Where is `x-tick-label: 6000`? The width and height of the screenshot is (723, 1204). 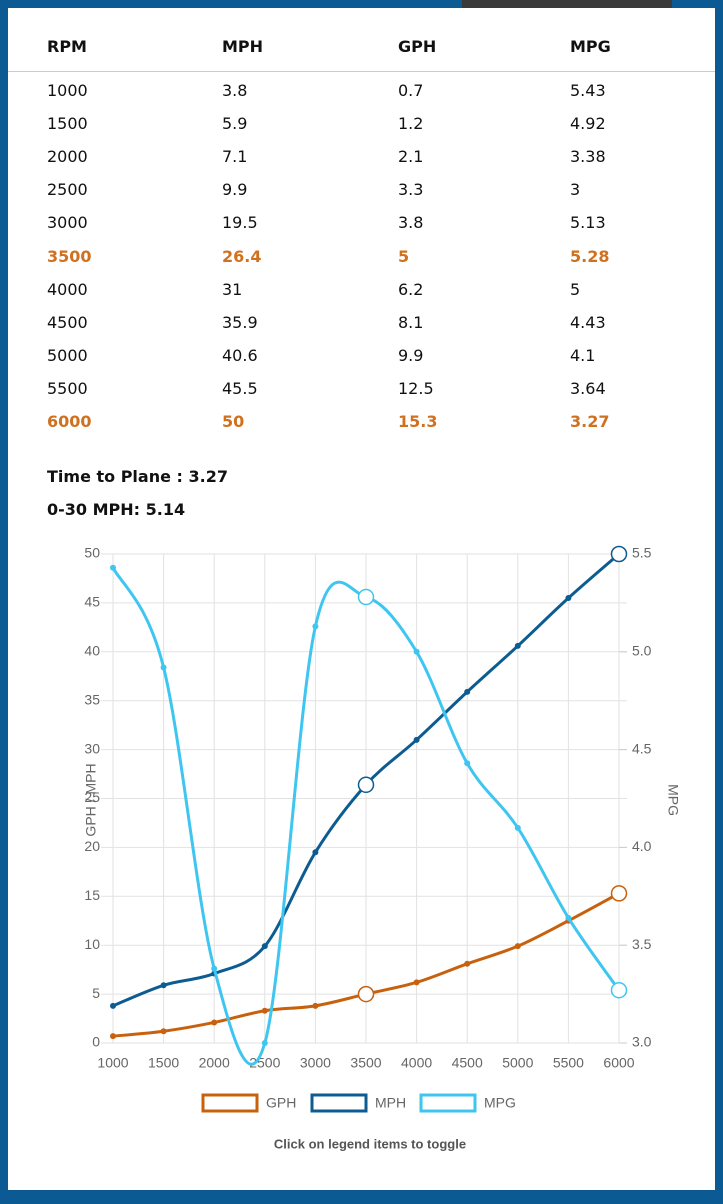 x-tick-label: 6000 is located at coordinates (618, 1063).